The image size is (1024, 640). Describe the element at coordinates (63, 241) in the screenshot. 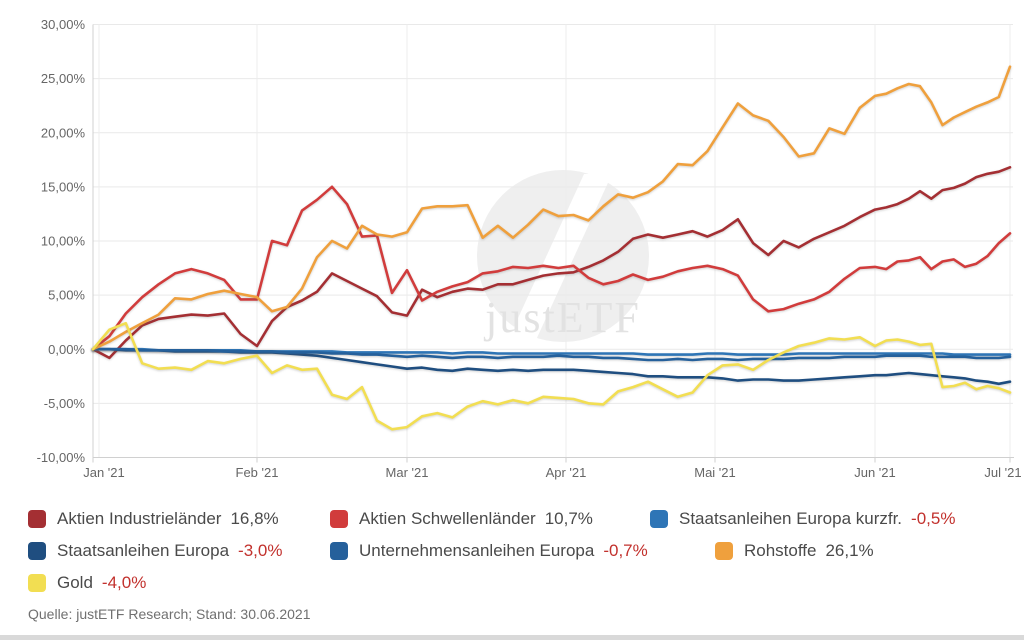

I see `y-axis-label: 10,00%` at that location.